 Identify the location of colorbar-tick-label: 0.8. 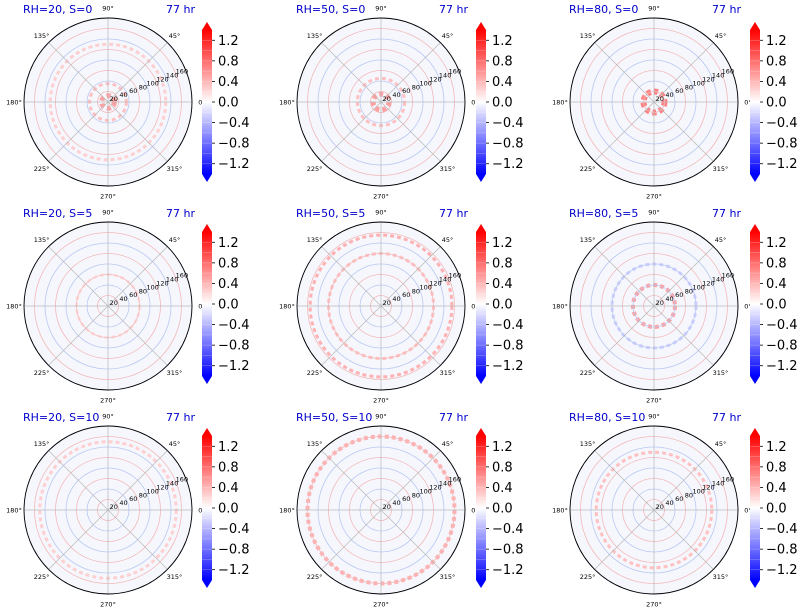
(502, 467).